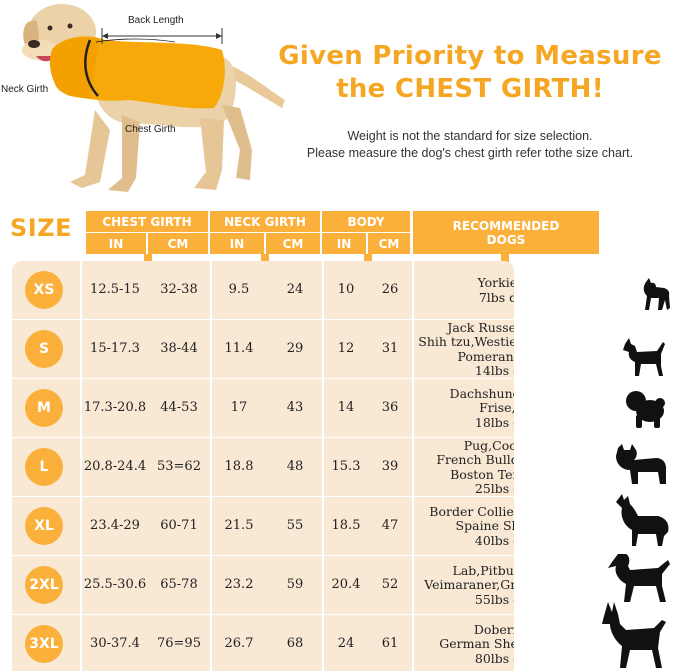 The width and height of the screenshot is (679, 671). What do you see at coordinates (266, 221) in the screenshot?
I see `header-neck-girth: NECK GIRTH` at bounding box center [266, 221].